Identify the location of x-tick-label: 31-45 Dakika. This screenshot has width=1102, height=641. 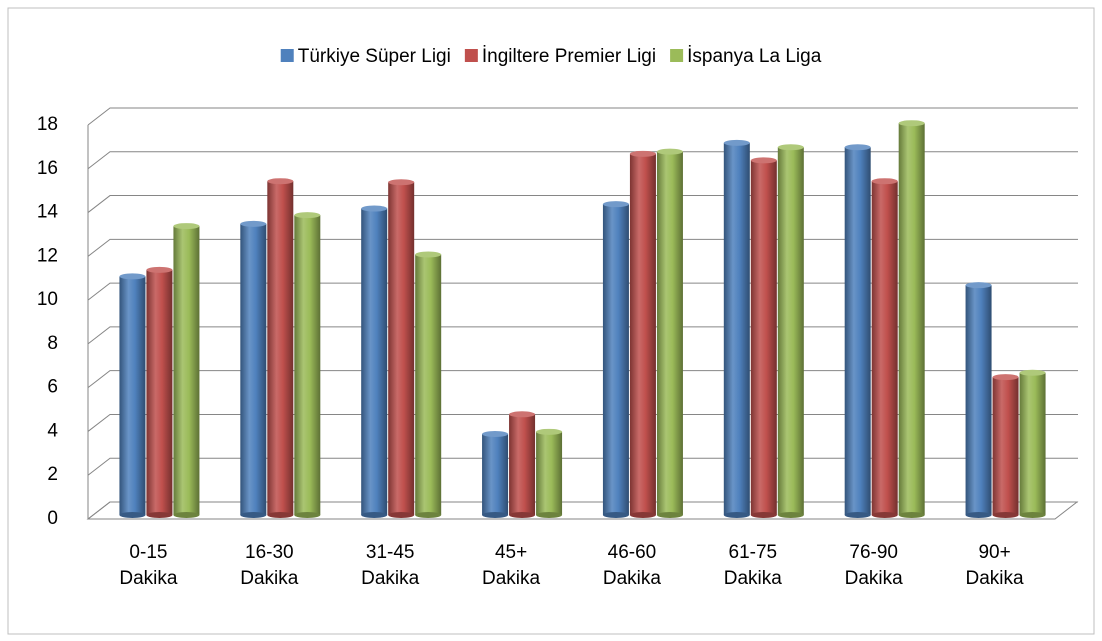
(390, 565).